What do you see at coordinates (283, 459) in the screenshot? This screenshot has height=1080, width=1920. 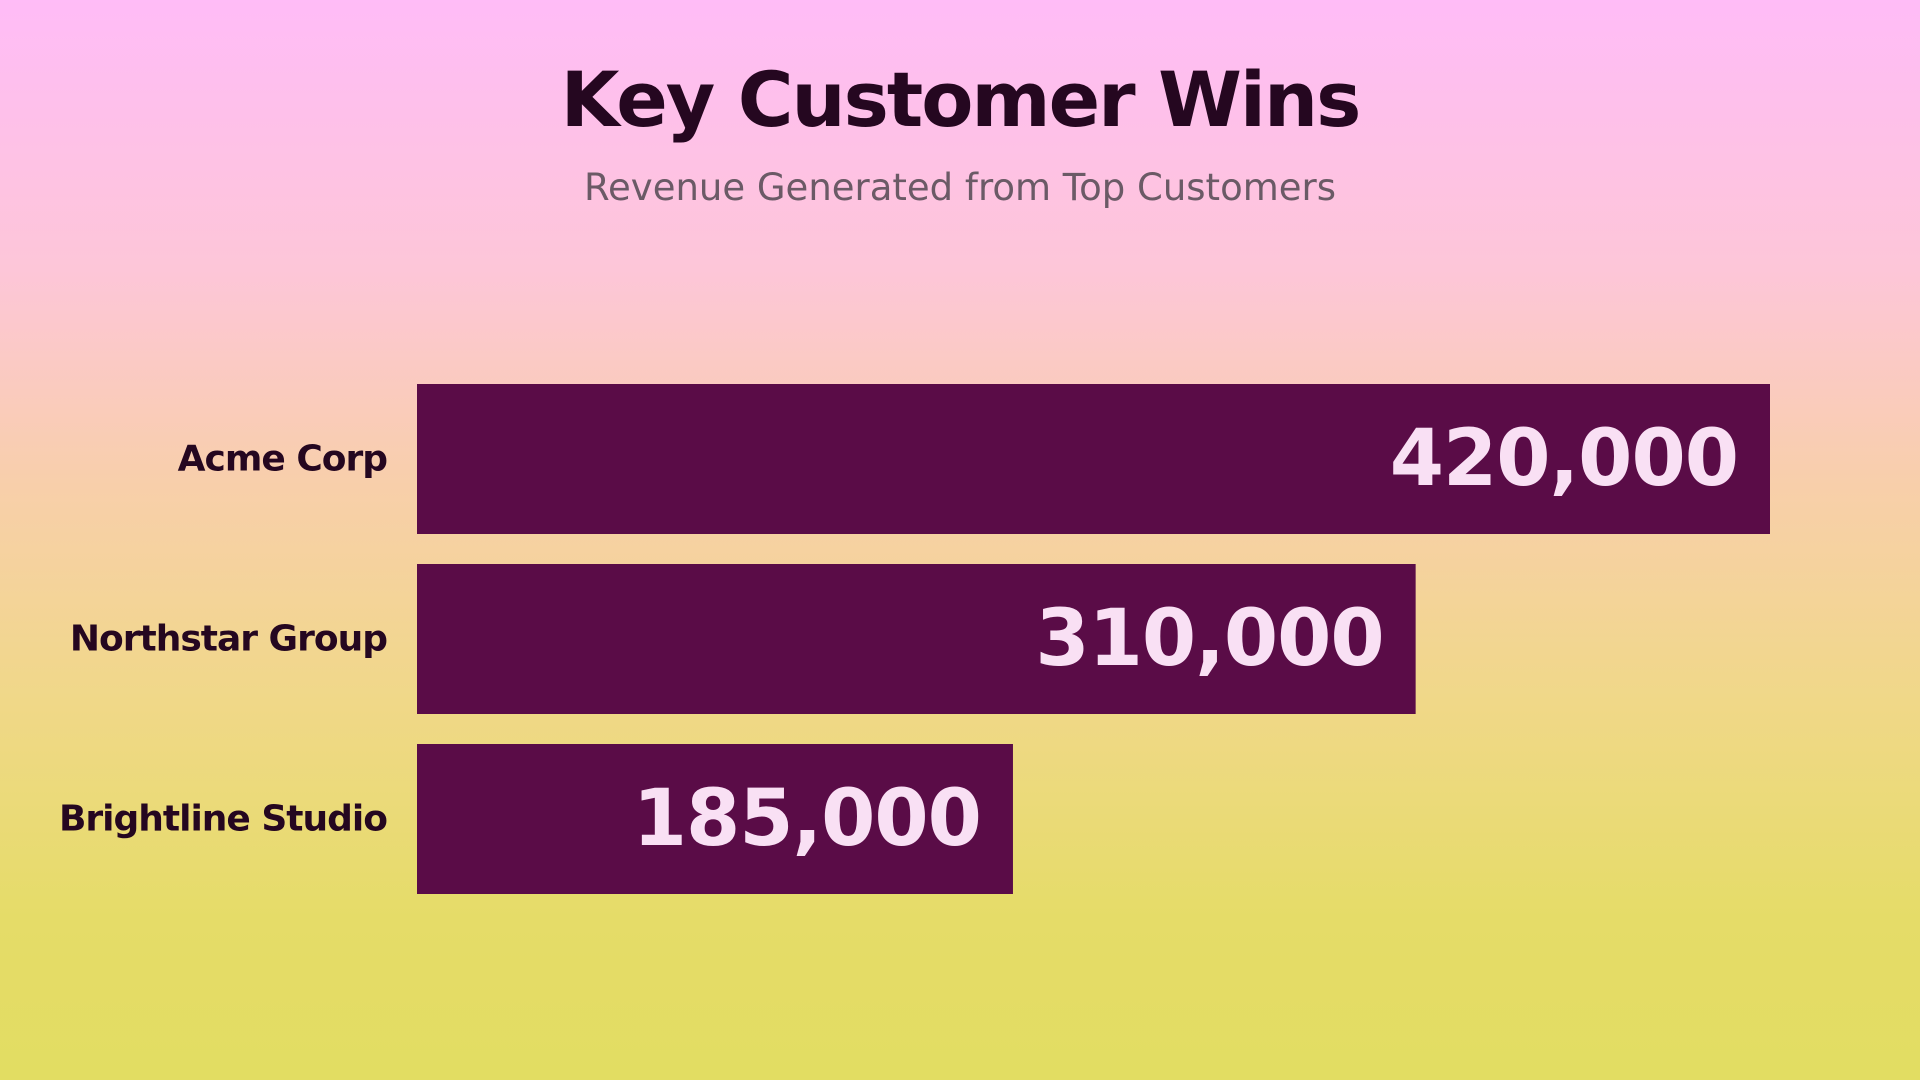 I see `category-label: Acme Corp` at bounding box center [283, 459].